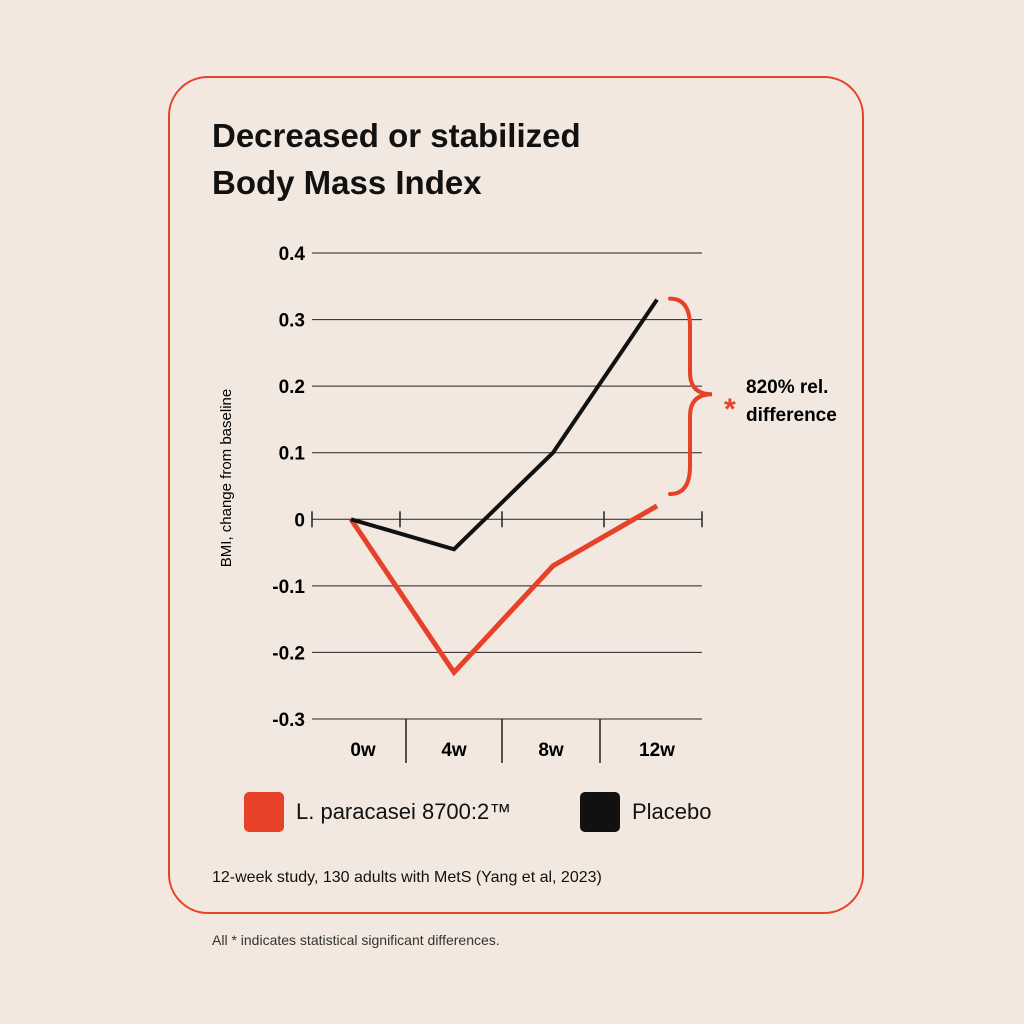 This screenshot has width=1024, height=1024. Describe the element at coordinates (292, 387) in the screenshot. I see `y-tick-label: 0.2` at that location.